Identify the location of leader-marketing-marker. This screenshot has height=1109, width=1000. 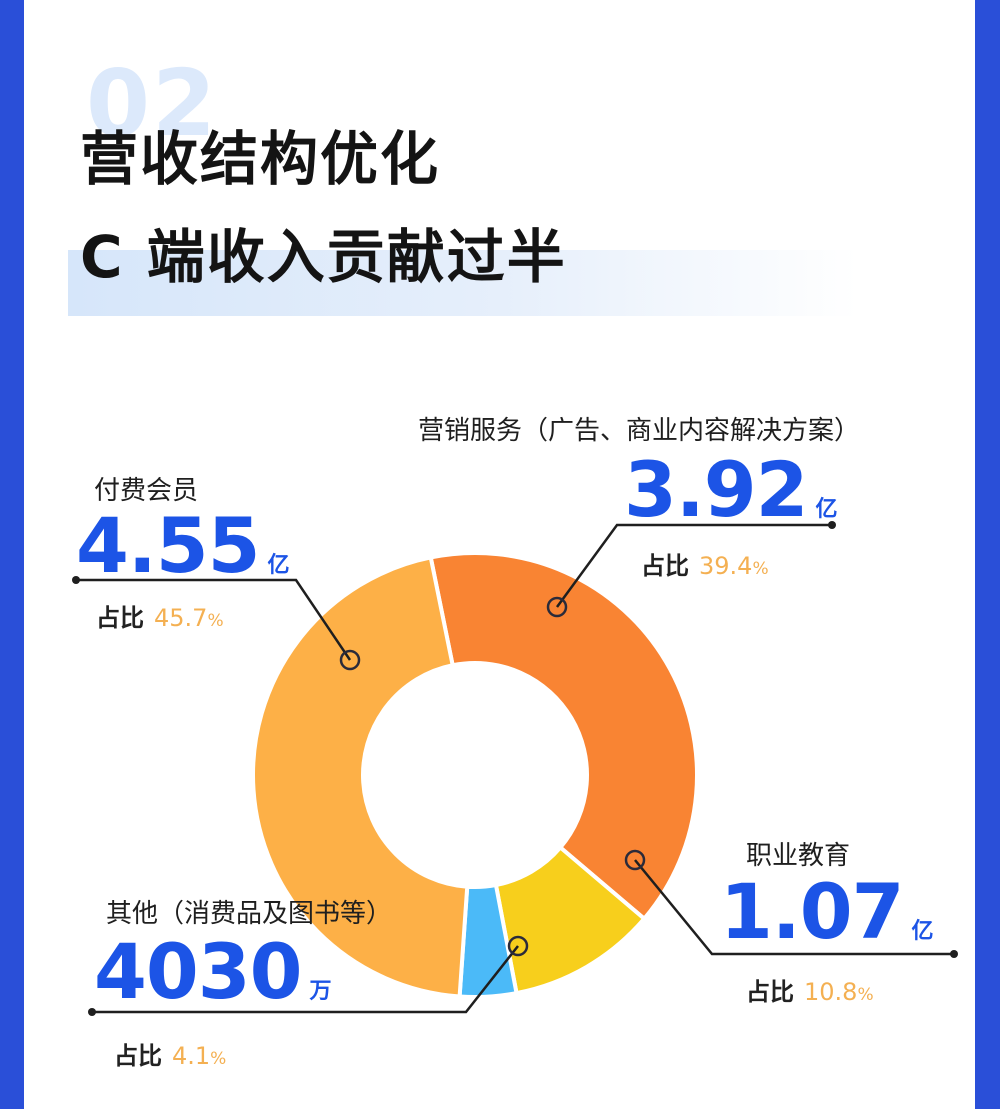
(557, 607).